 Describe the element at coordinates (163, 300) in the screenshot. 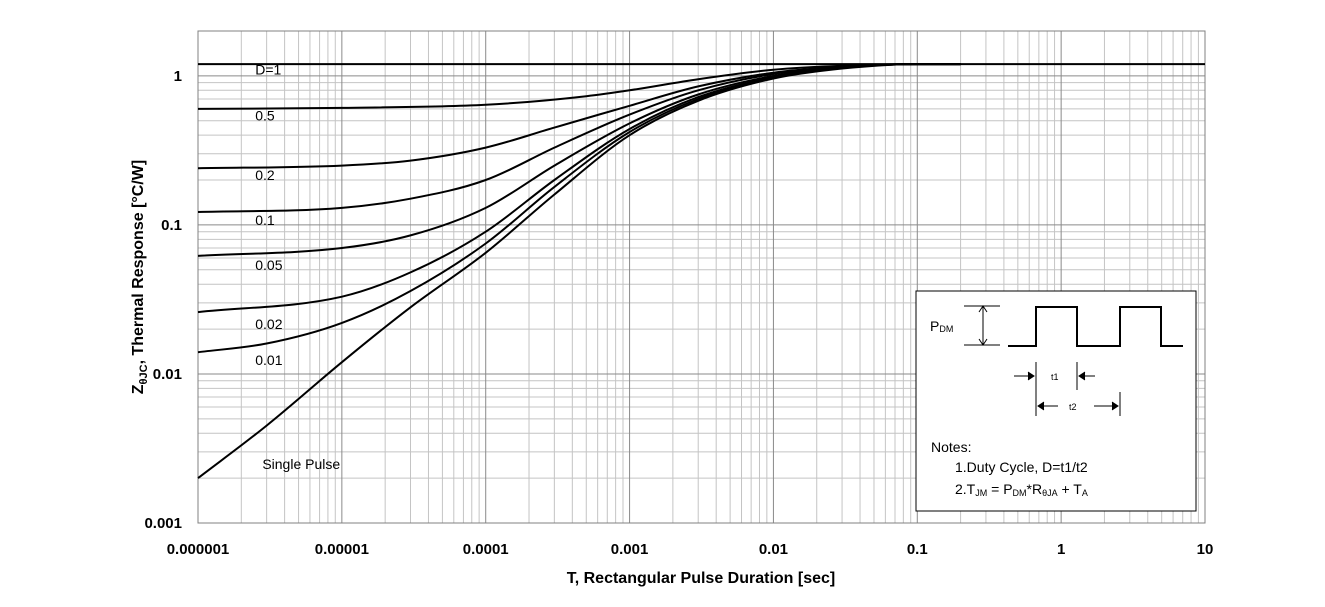

I see `y-tick-labels: 0.001 0.01 0.1 1` at that location.